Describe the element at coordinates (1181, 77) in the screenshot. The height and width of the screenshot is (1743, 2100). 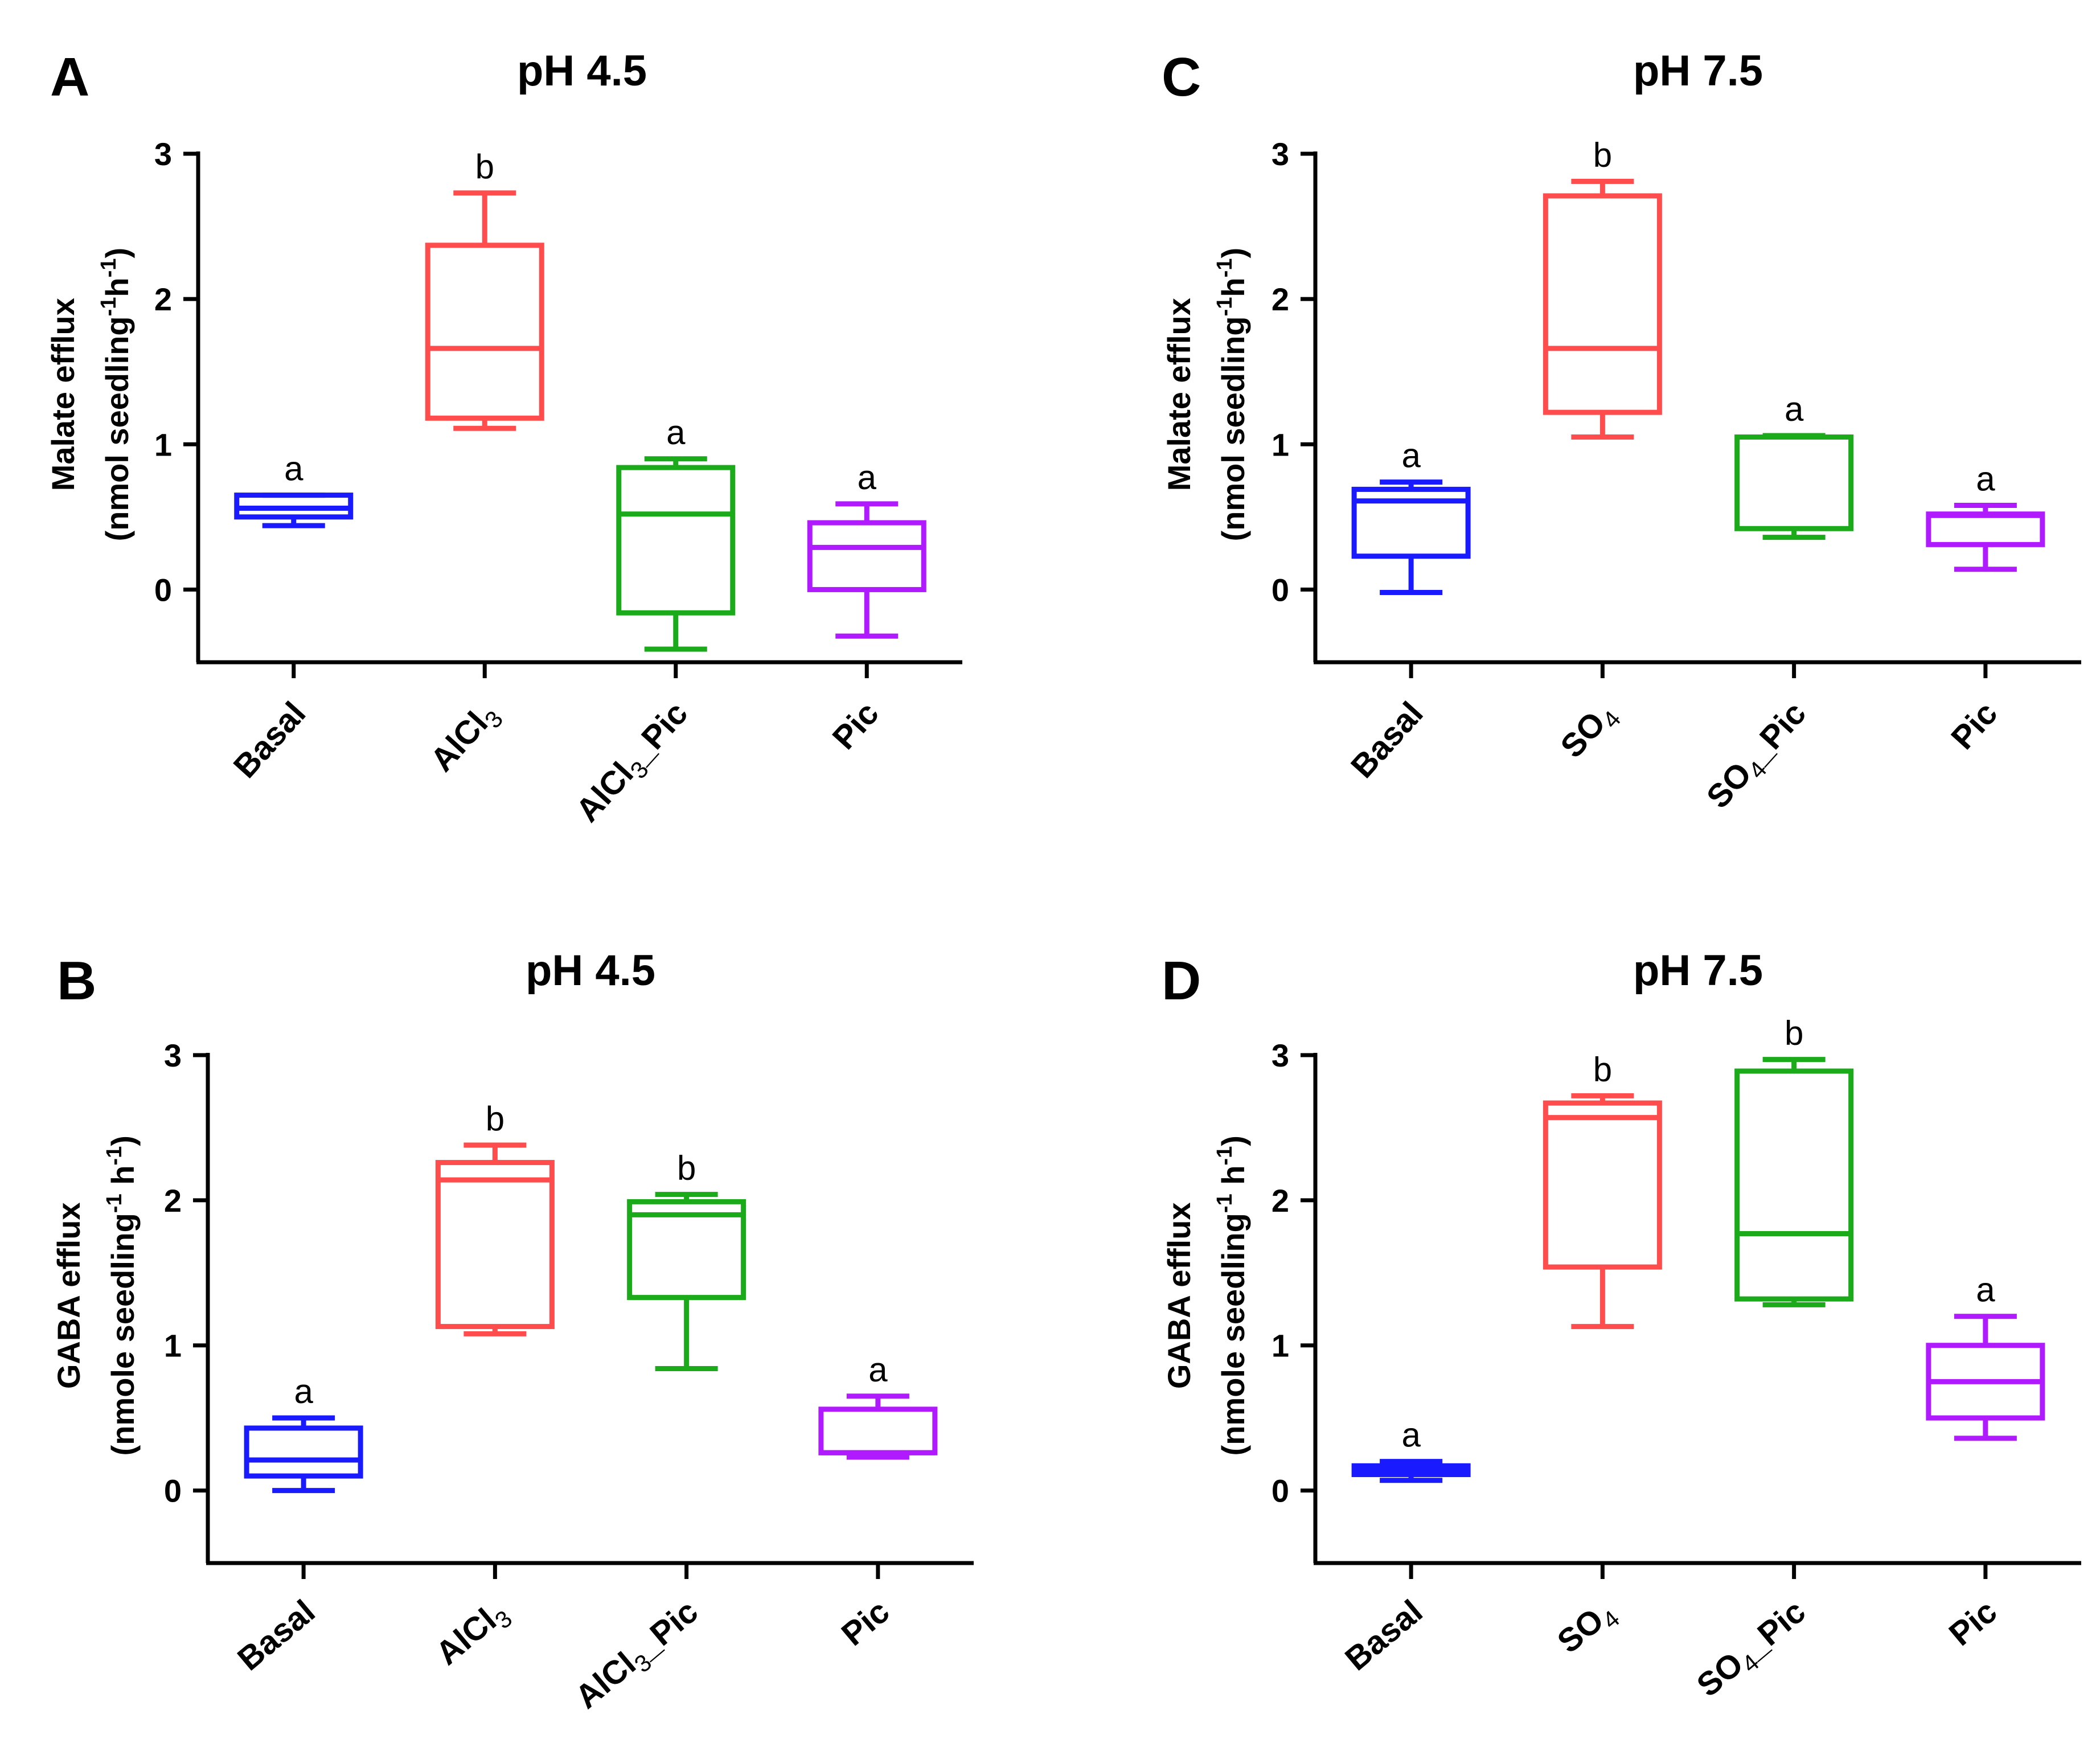
I see `panel-letter: C` at that location.